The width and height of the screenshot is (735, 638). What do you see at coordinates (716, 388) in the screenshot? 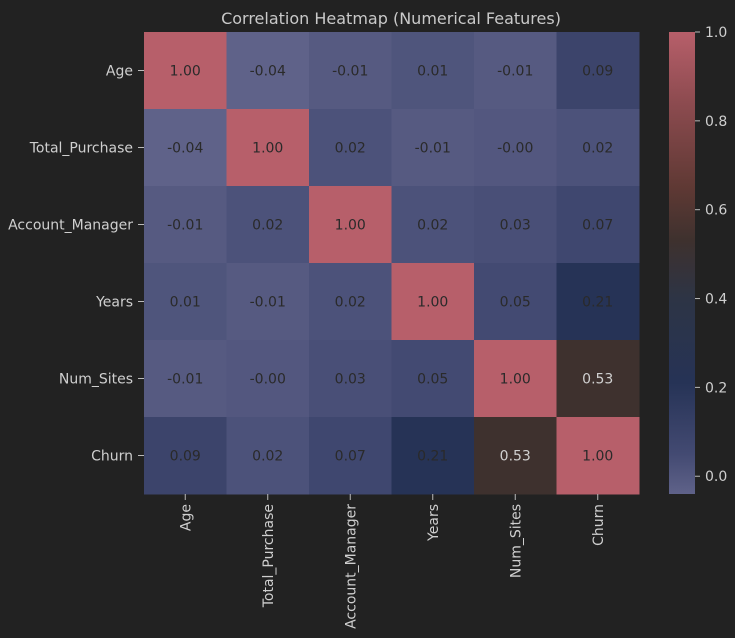
I see `colorbar-tick-label: 0.2` at bounding box center [716, 388].